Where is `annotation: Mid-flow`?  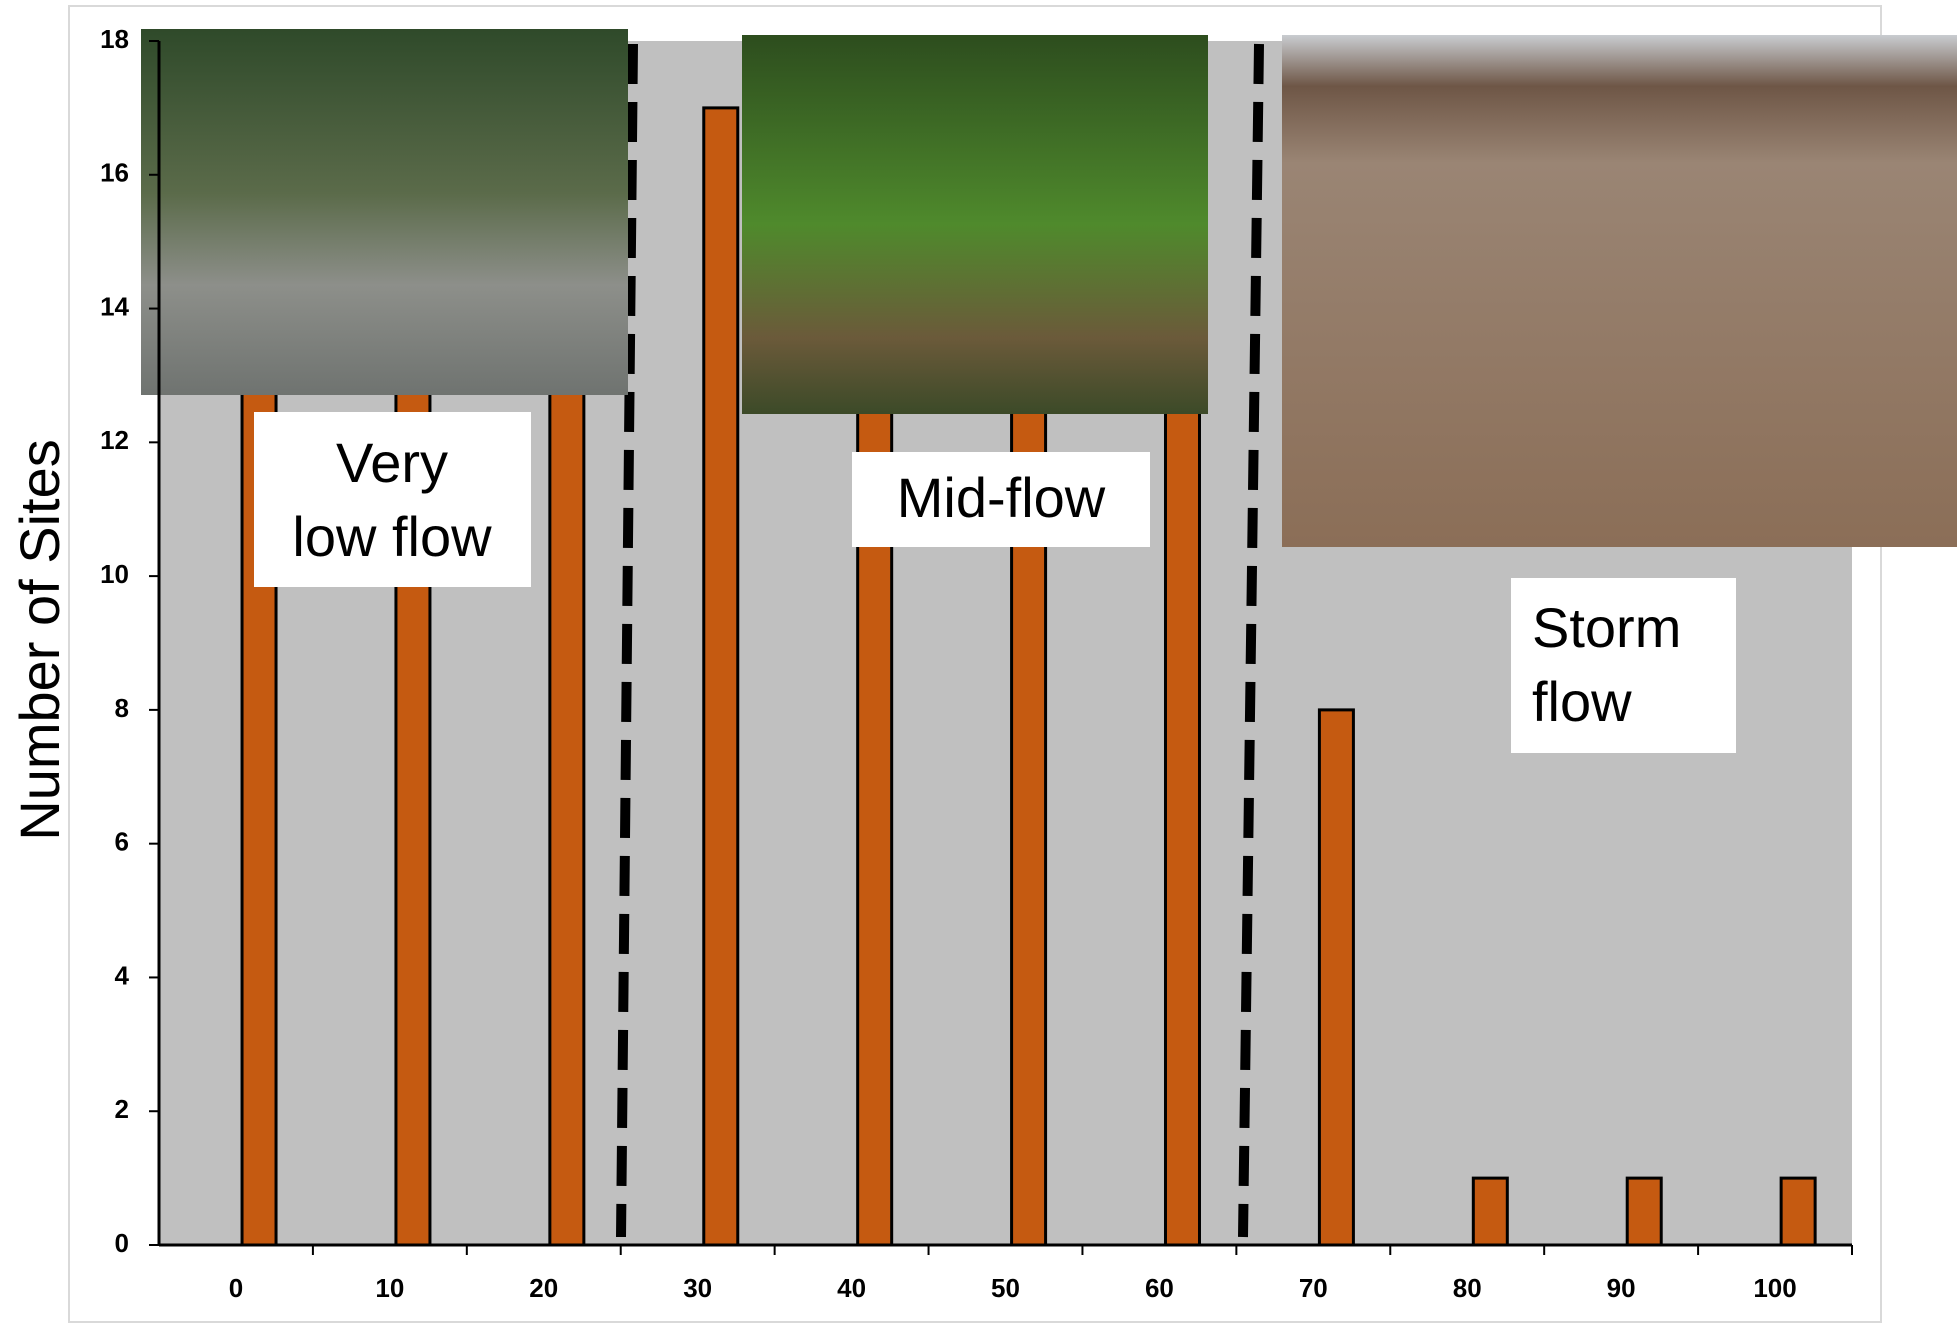 annotation: Mid-flow is located at coordinates (1001, 497).